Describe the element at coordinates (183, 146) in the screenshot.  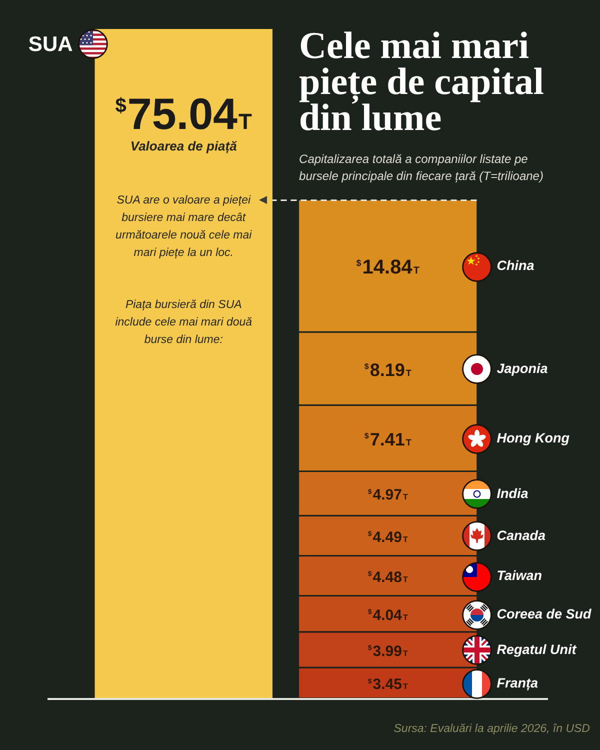
I see `annotation: Valoarea de piață` at that location.